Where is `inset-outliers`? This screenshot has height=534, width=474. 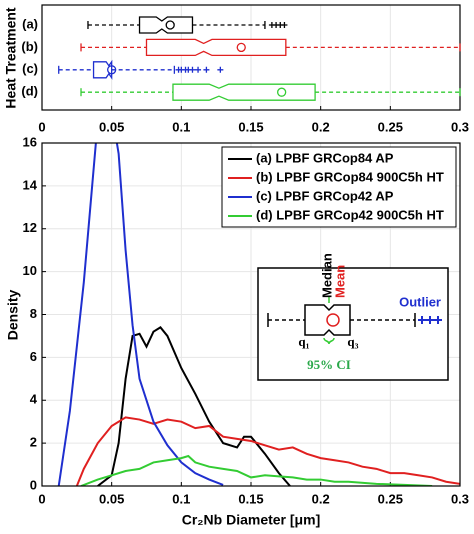 inset-outliers is located at coordinates (430, 320).